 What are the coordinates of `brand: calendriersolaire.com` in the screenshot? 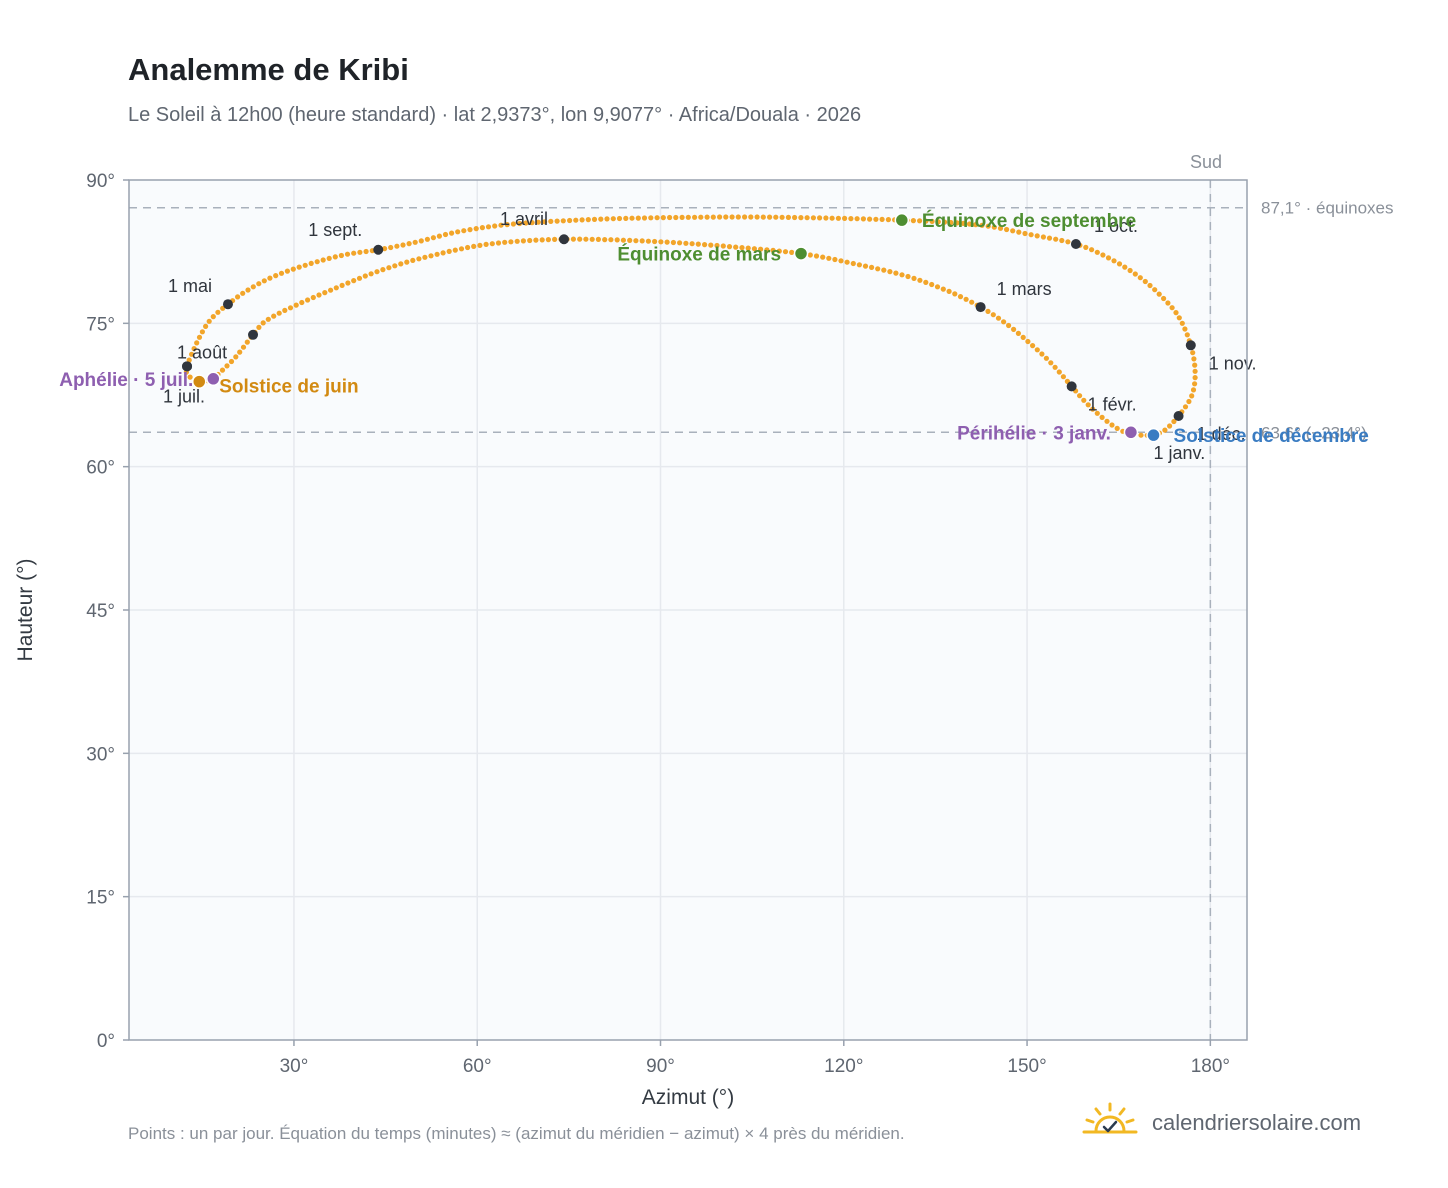 It's located at (1221, 1123).